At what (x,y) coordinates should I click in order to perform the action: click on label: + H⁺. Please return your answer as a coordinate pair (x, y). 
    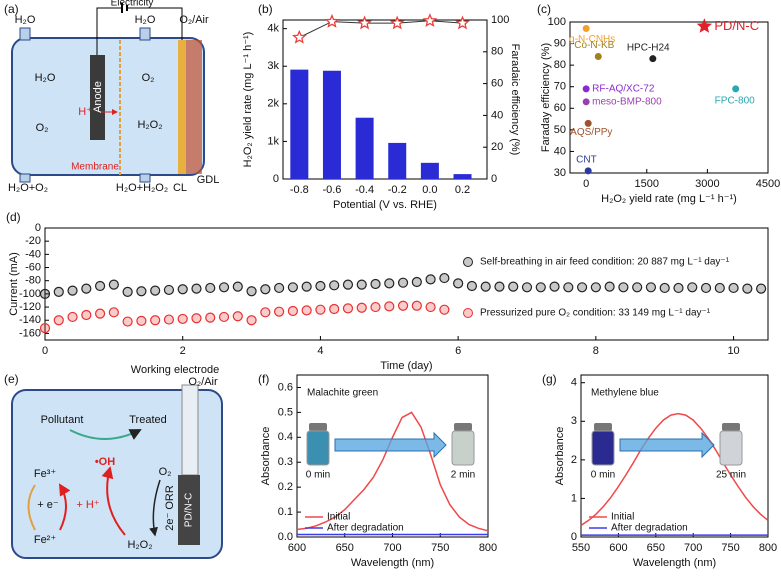
    Looking at the image, I should click on (87, 505).